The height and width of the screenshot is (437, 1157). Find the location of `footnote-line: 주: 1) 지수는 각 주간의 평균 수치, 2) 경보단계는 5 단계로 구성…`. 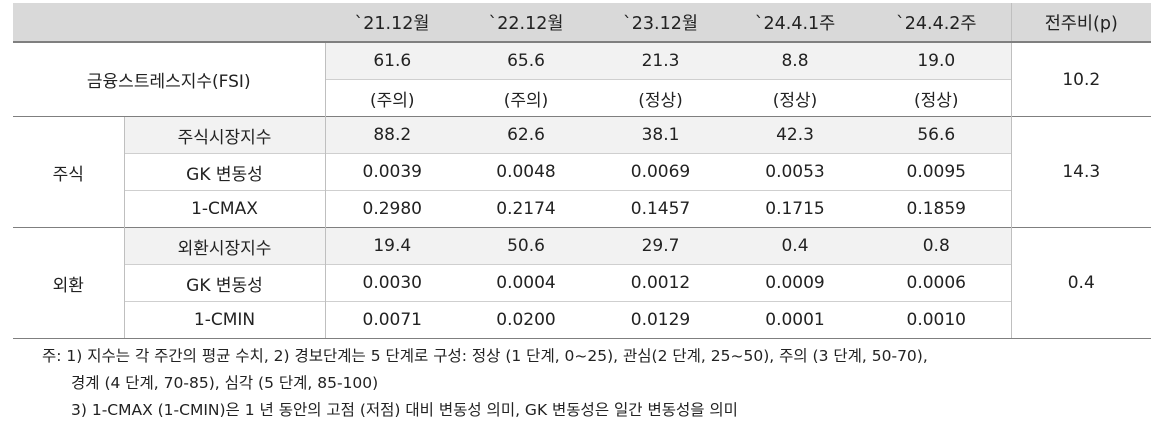

footnote-line: 주: 1) 지수는 각 주간의 평균 수치, 2) 경보단계는 5 단계로 구성… is located at coordinates (485, 356).